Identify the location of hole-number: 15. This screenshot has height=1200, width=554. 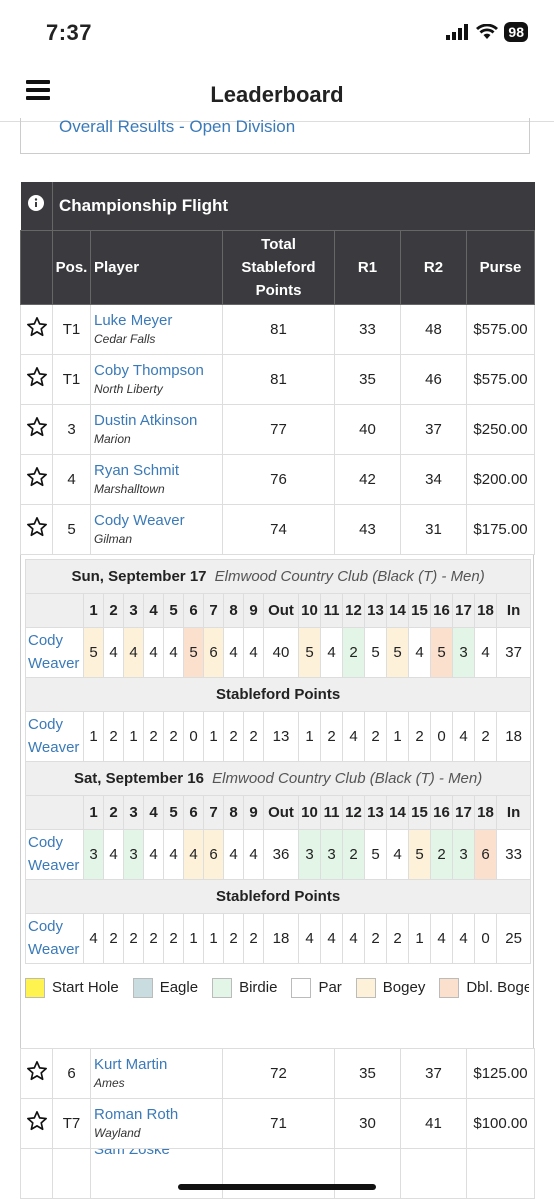
(419, 610).